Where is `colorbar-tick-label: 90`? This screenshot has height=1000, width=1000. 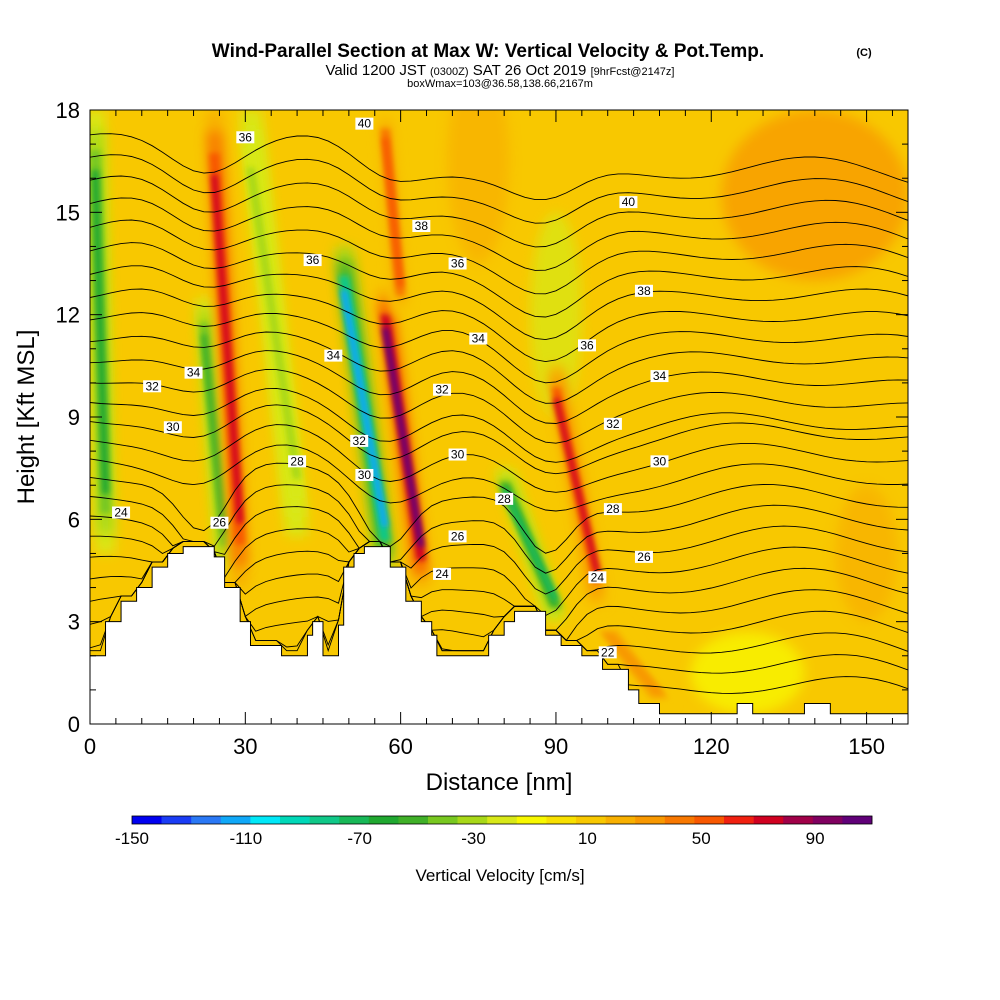
colorbar-tick-label: 90 is located at coordinates (815, 838).